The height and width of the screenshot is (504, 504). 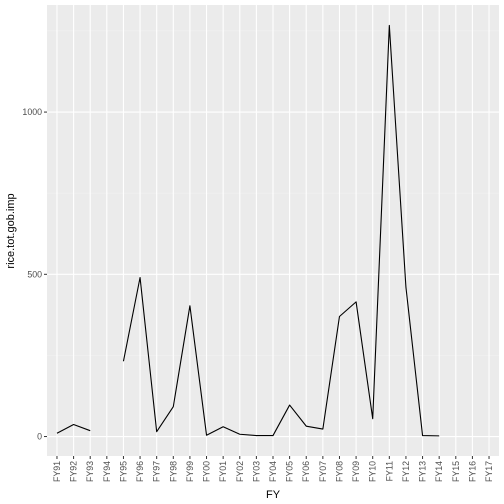 I want to click on x-tick-label: FY96, so click(x=140, y=471).